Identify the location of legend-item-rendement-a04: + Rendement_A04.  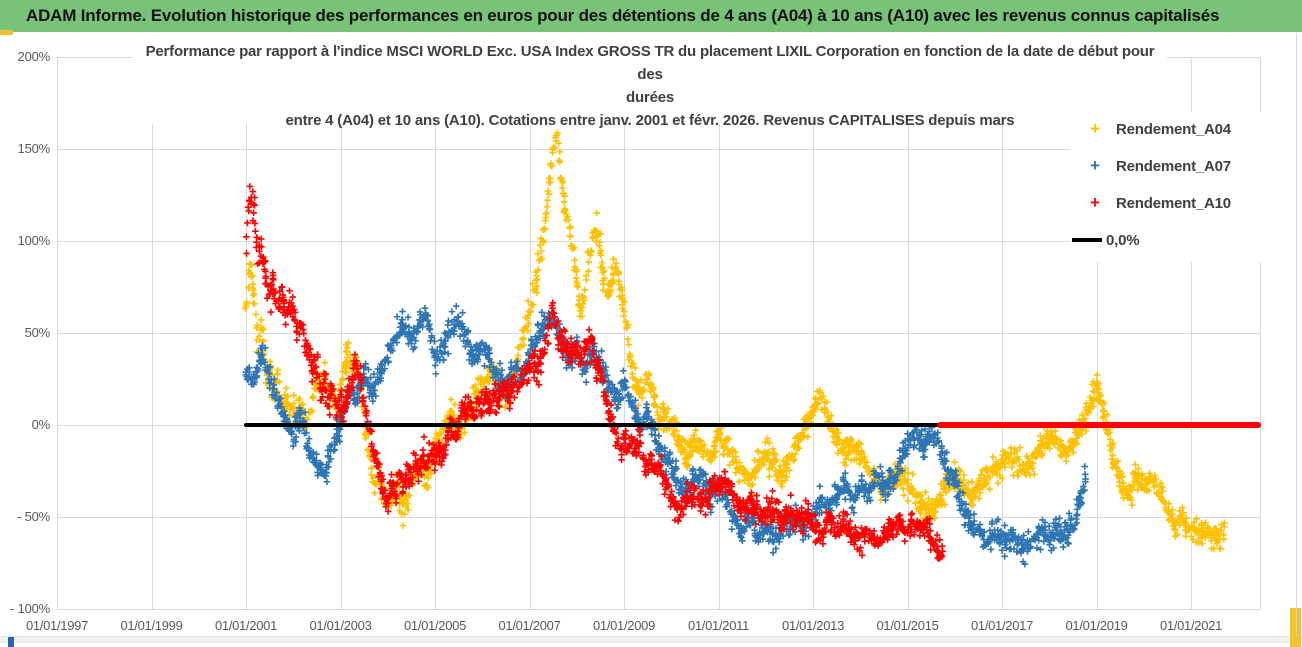
(1157, 129).